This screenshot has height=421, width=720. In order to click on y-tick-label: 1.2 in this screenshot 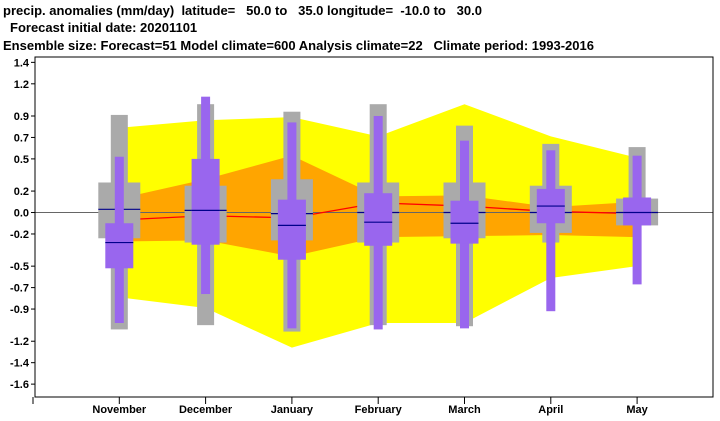, I will do `click(21, 85)`.